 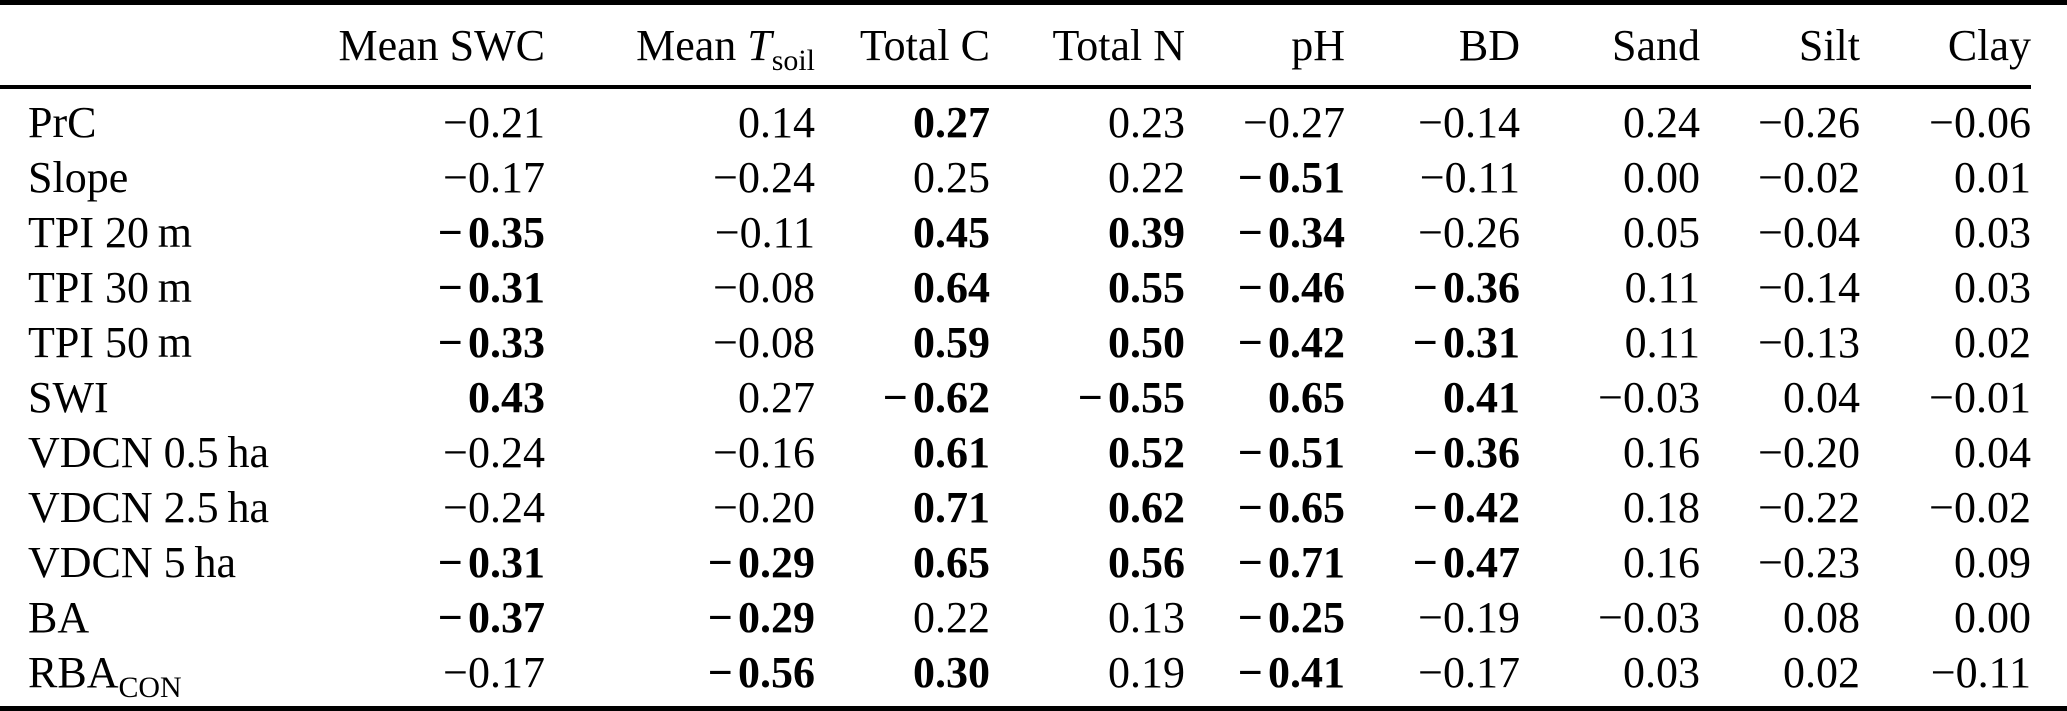 I want to click on cell-ba-mean-tsoil: −0.29, so click(x=761, y=617).